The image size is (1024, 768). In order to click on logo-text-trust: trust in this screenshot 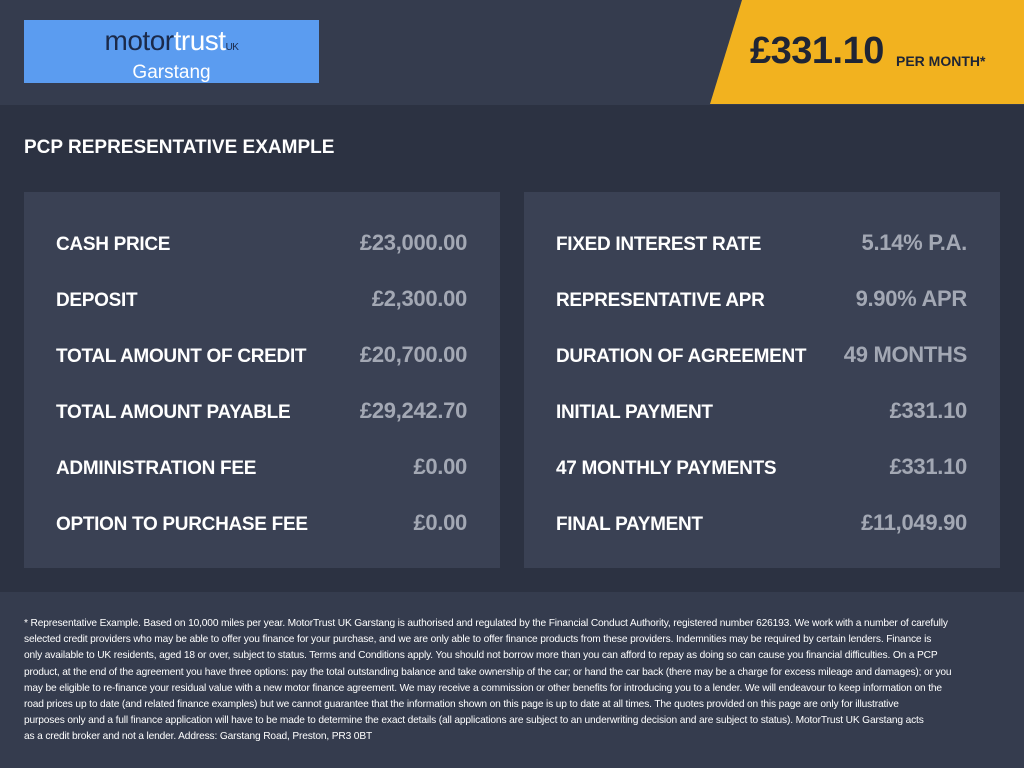, I will do `click(199, 40)`.